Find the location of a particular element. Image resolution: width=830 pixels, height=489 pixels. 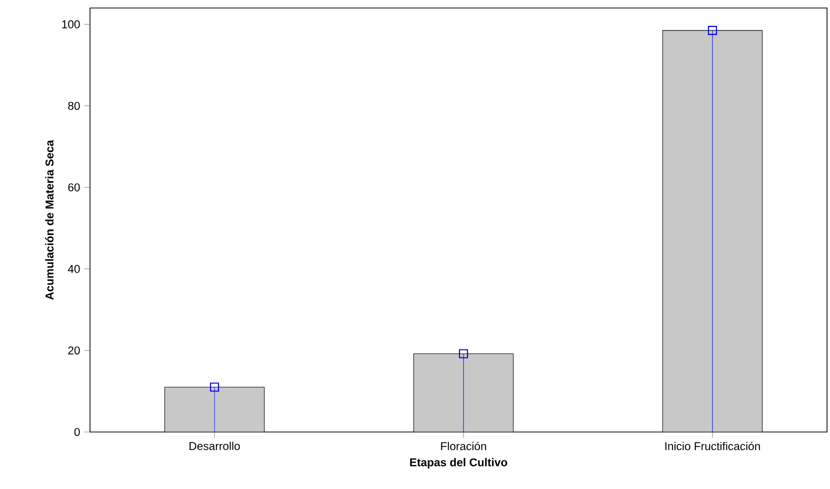

y-tick-label: 60 is located at coordinates (74, 187).